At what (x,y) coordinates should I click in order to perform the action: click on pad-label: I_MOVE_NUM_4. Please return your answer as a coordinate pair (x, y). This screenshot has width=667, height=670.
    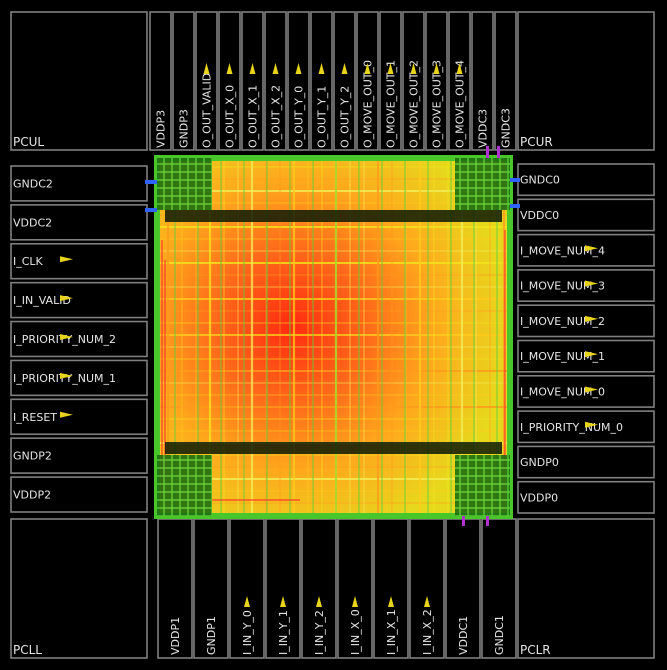
    Looking at the image, I should click on (562, 250).